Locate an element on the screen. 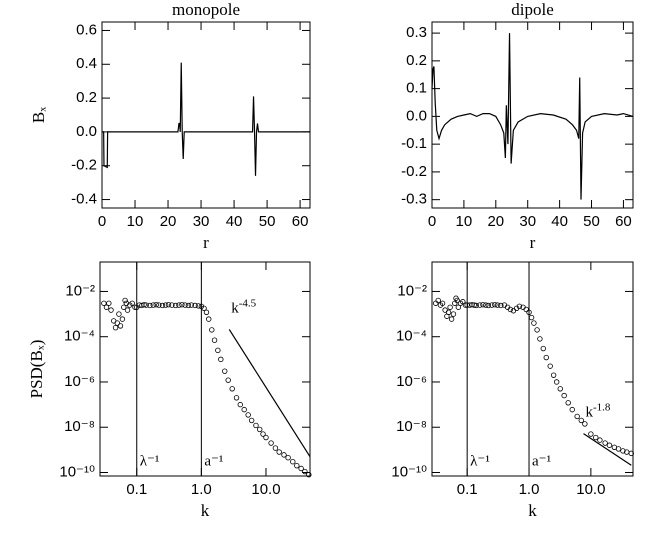 Image resolution: width=665 pixels, height=536 pixels. y-tick-label: 10⁻⁴ is located at coordinates (411, 336).